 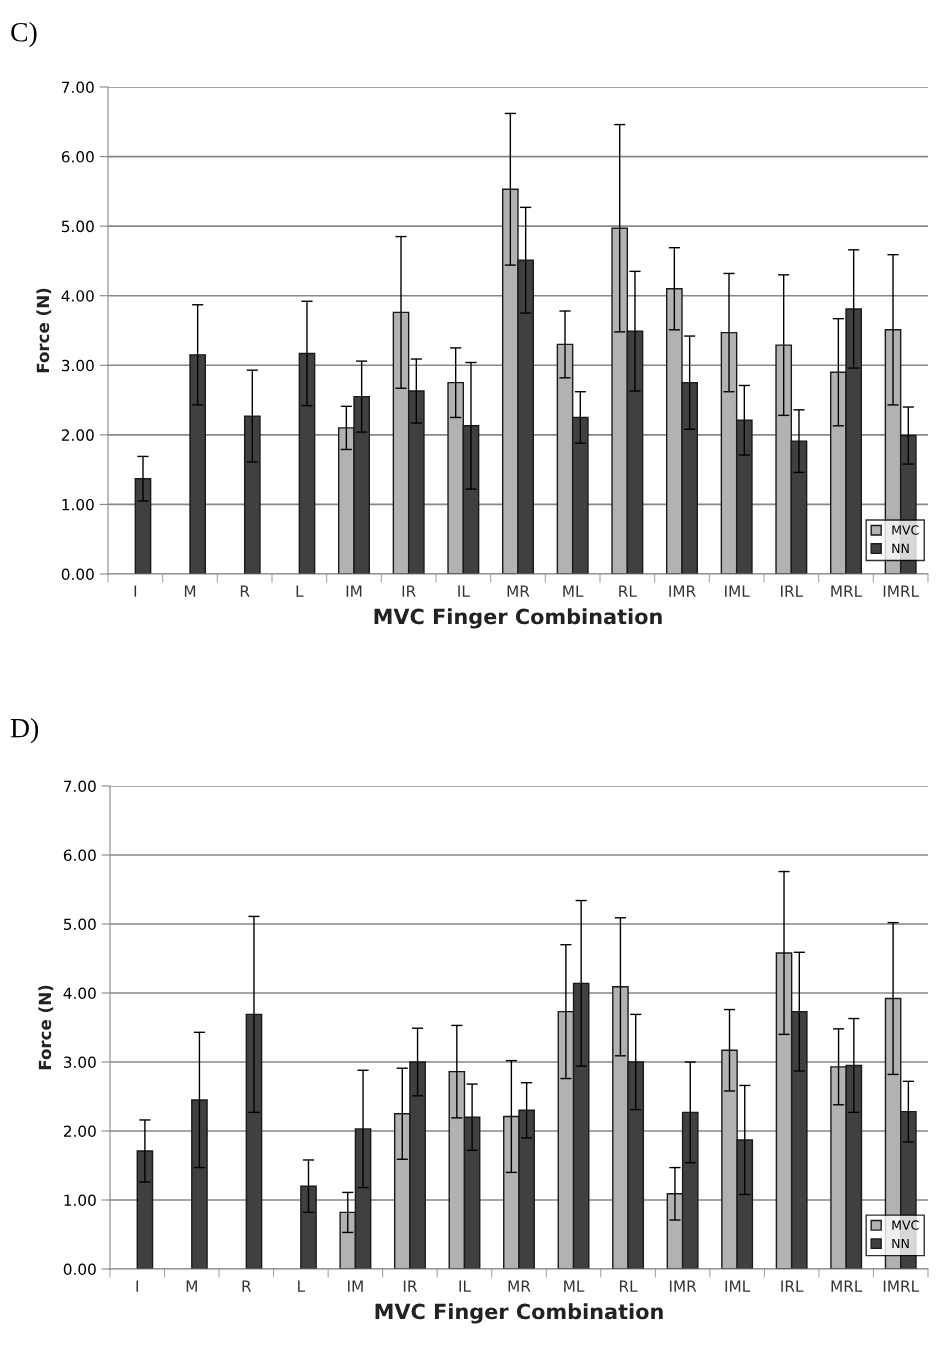 What do you see at coordinates (24, 35) in the screenshot?
I see `chart-title: C)` at bounding box center [24, 35].